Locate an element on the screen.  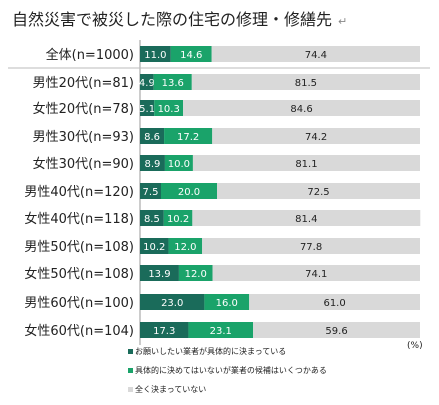
data-label: 8.6 is located at coordinates (152, 137).